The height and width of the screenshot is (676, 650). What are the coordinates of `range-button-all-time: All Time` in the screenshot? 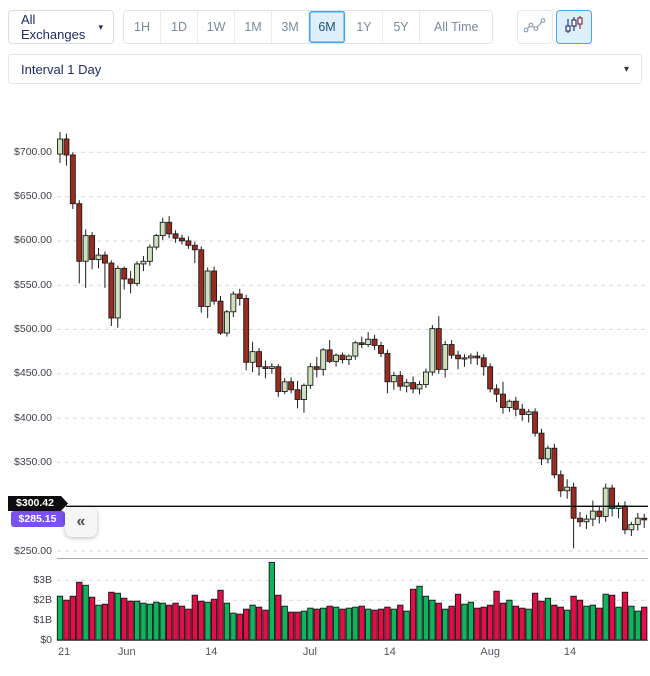 It's located at (456, 27).